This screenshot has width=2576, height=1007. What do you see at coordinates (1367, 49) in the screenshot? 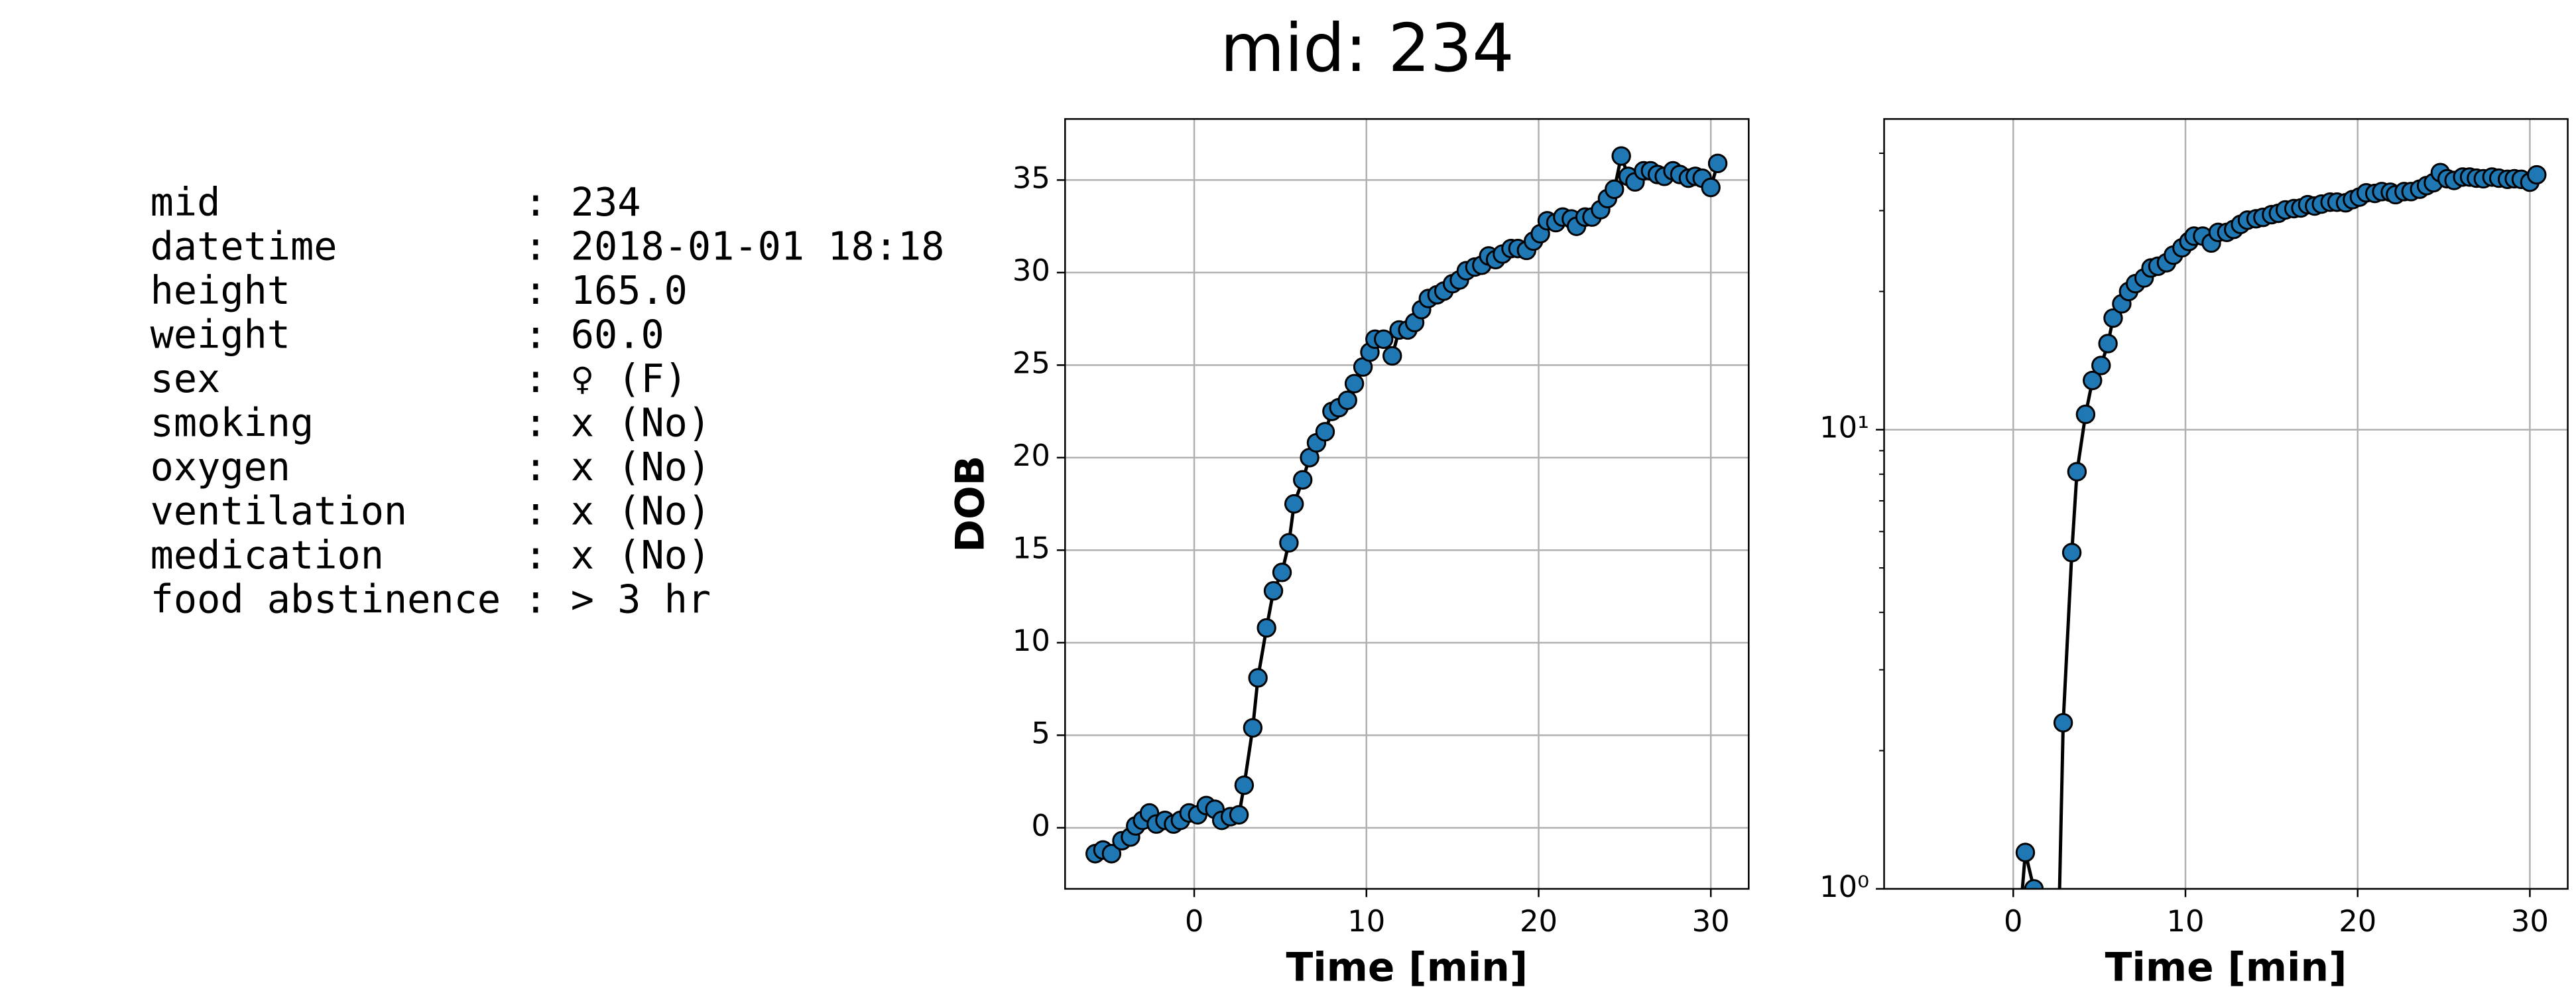
I see `figure-title: mid: 234` at bounding box center [1367, 49].